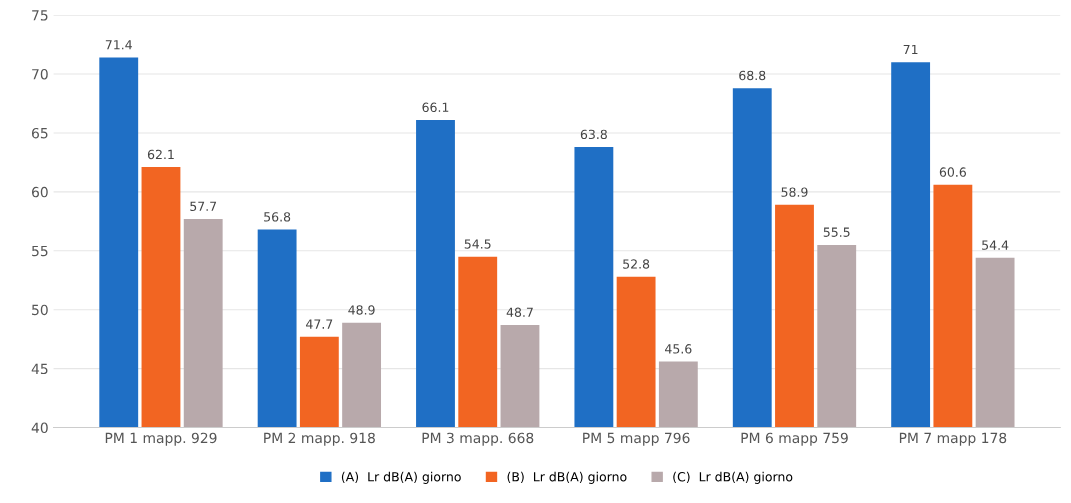  I want to click on data-label: 71.4, so click(118, 45).